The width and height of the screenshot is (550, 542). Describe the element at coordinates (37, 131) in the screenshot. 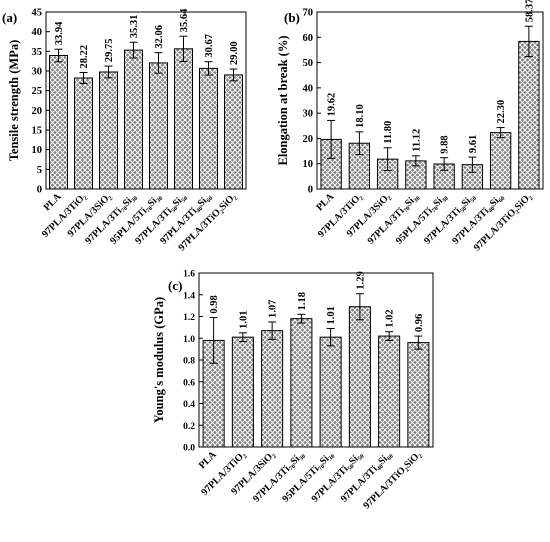

I see `y-tick-label: 15` at that location.